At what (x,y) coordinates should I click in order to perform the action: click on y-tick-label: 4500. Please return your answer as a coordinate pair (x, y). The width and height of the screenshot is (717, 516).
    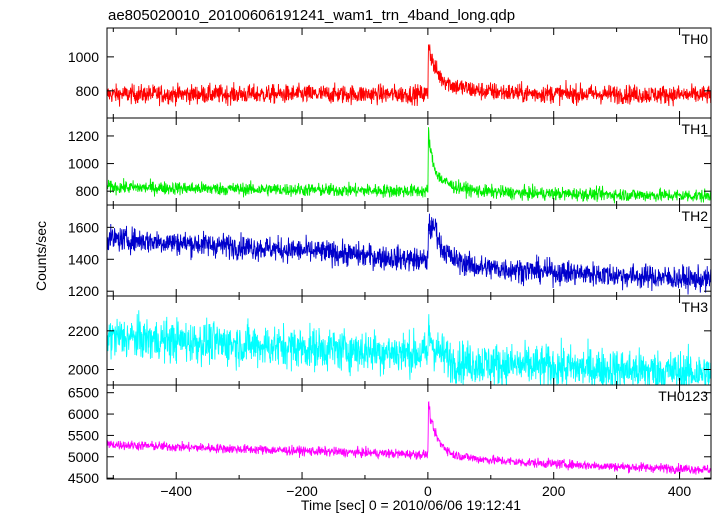
    Looking at the image, I should click on (83, 478).